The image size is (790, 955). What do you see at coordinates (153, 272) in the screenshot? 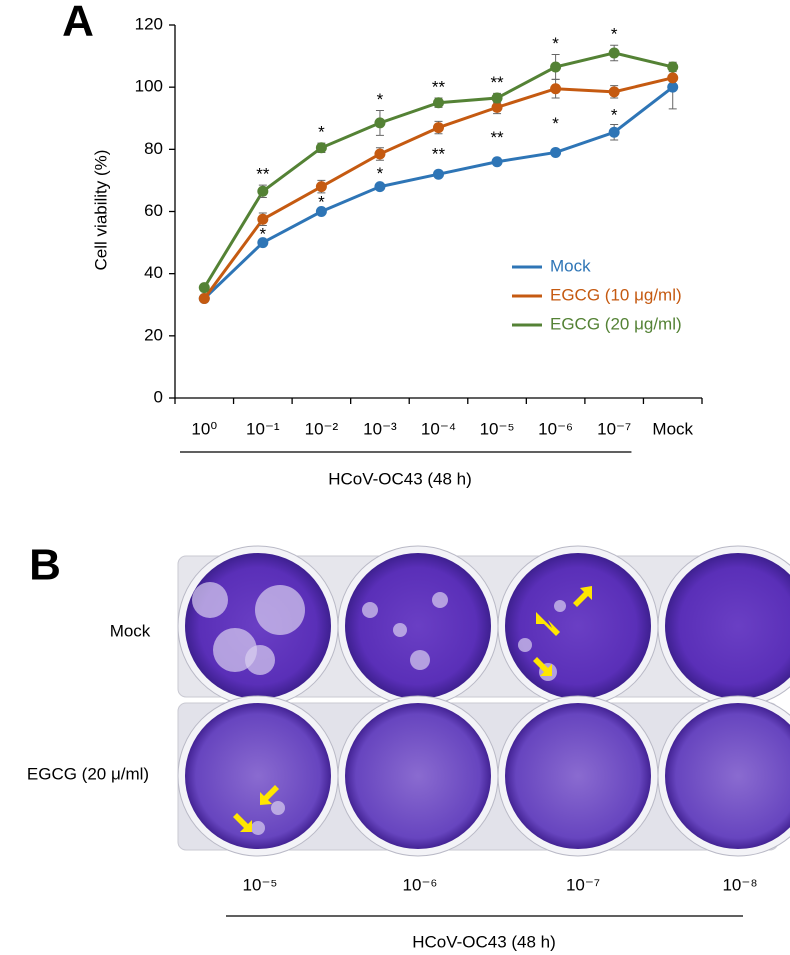
I see `y-tick-label: 40` at bounding box center [153, 272].